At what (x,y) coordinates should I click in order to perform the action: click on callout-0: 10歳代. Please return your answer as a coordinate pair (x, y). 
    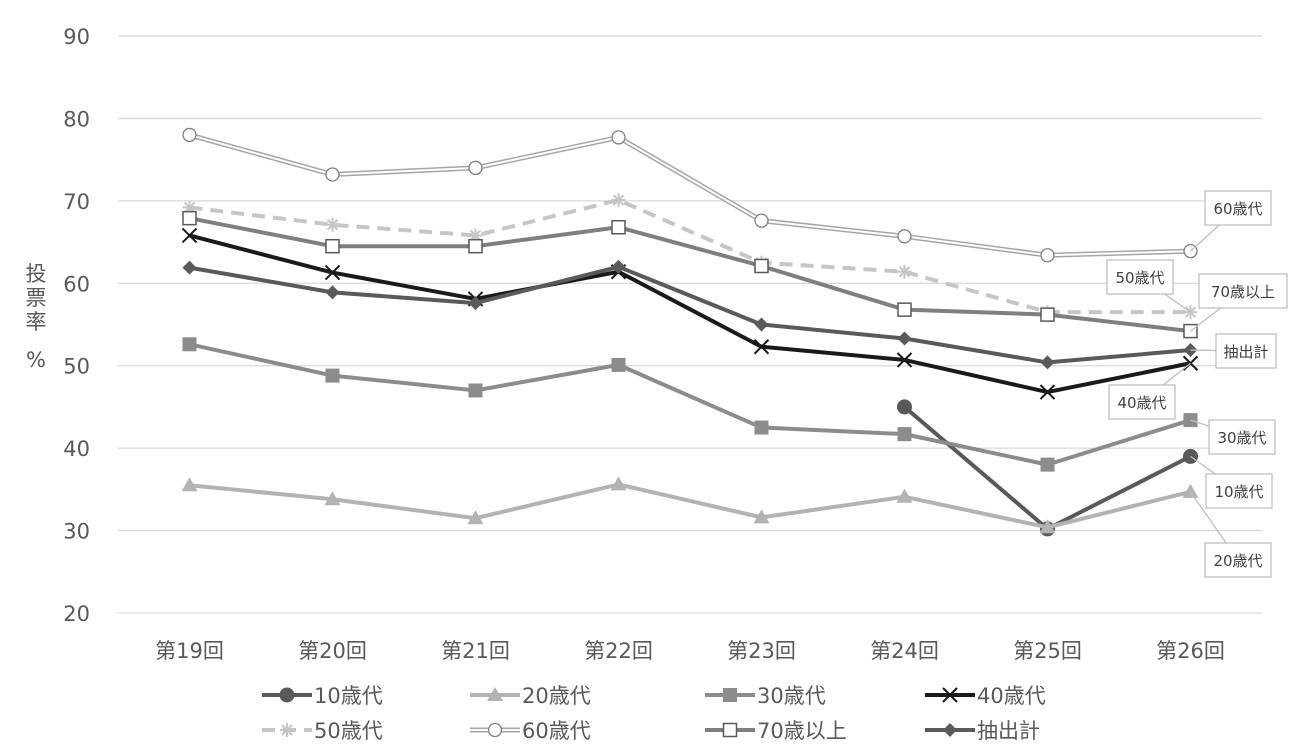
    Looking at the image, I should click on (1231, 482).